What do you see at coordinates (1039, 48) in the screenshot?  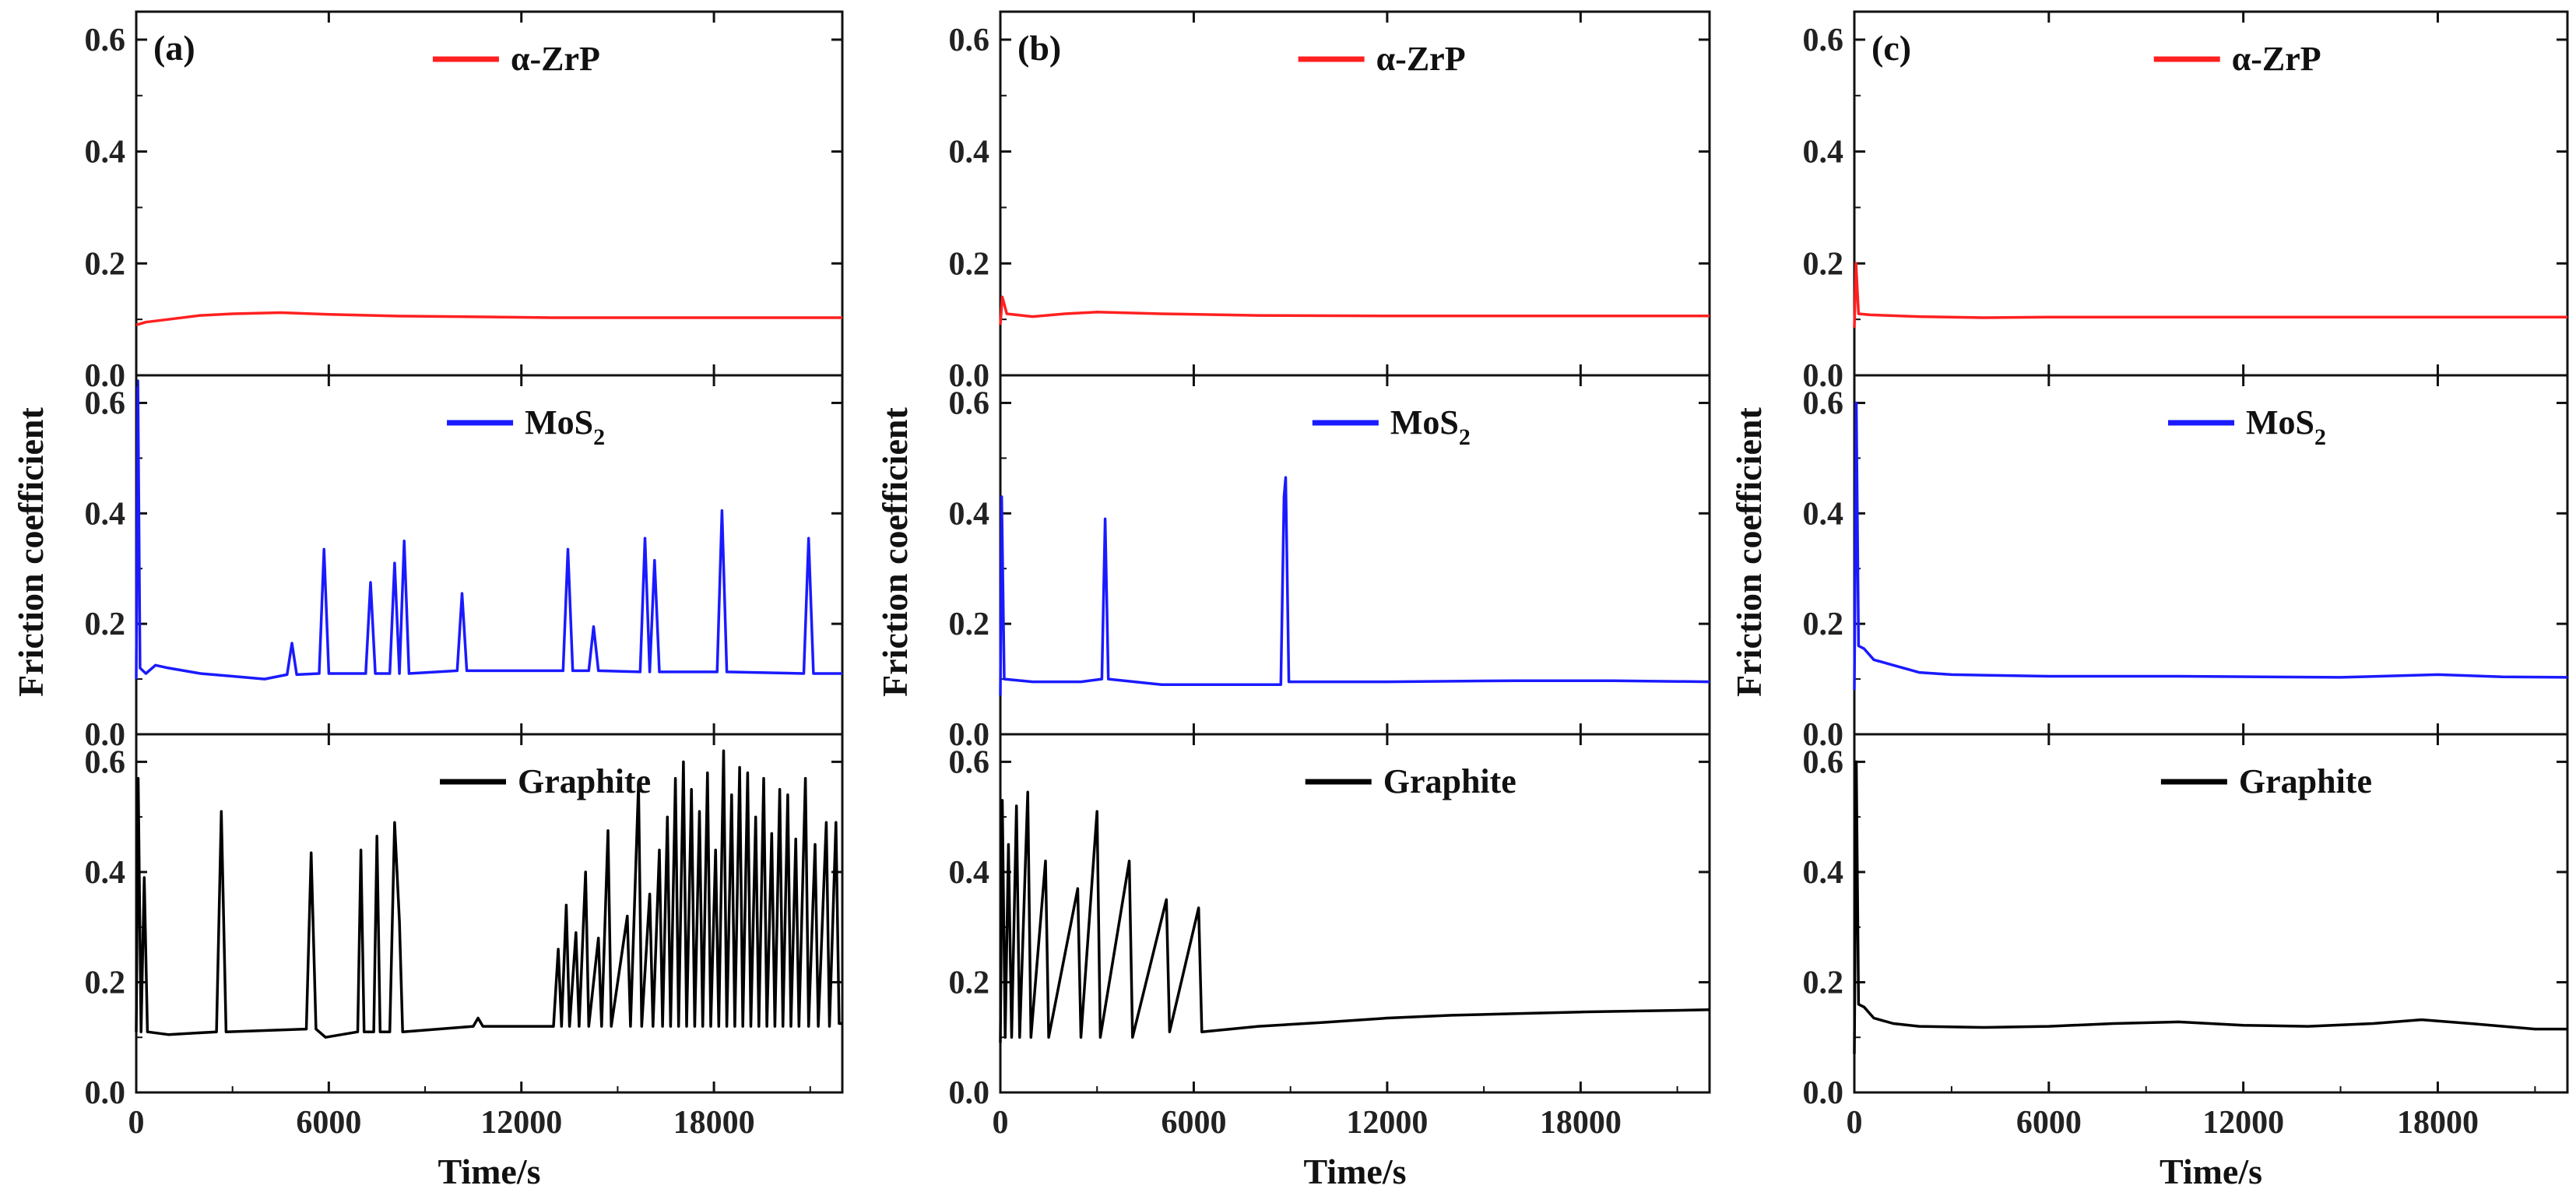 I see `panel-label: (b)` at bounding box center [1039, 48].